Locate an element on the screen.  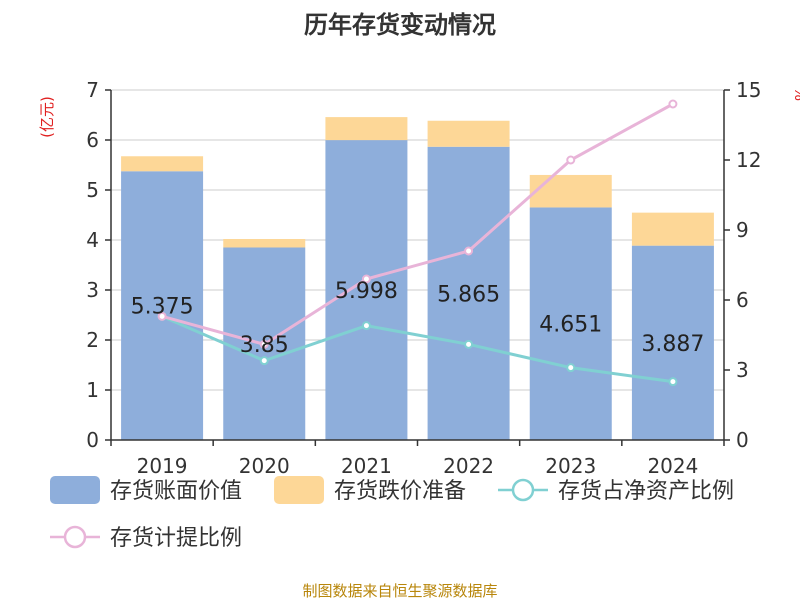
x-tick-label: 2019 is located at coordinates (162, 466).